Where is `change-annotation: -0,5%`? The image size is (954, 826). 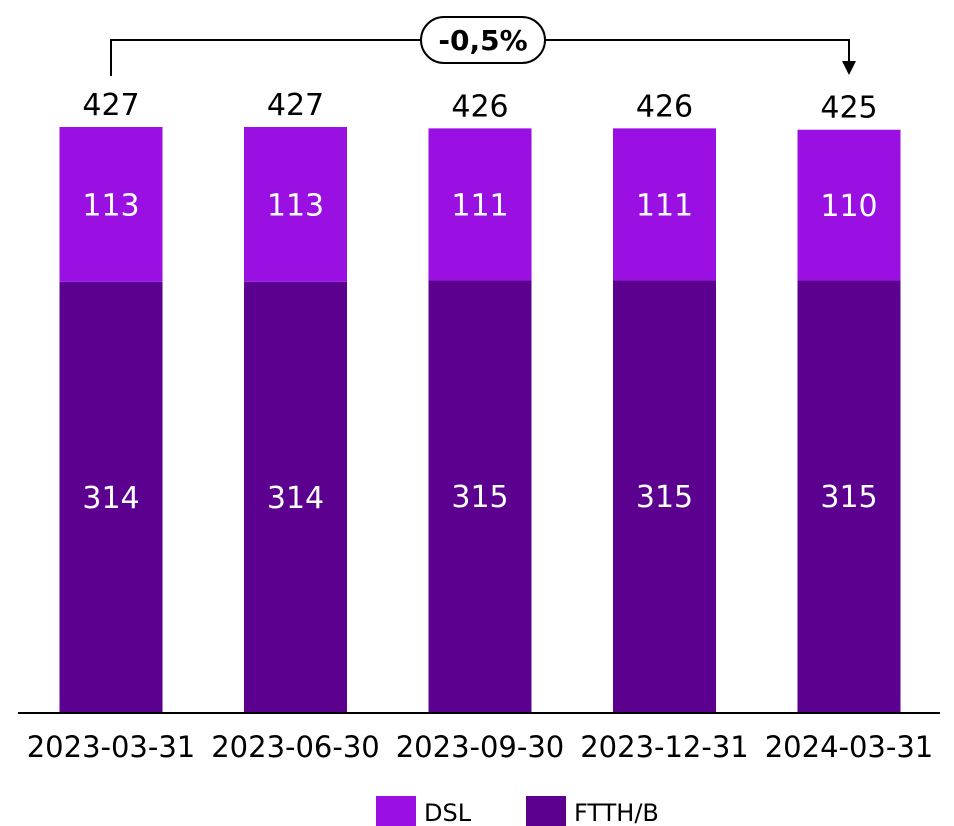
change-annotation: -0,5% is located at coordinates (483, 46).